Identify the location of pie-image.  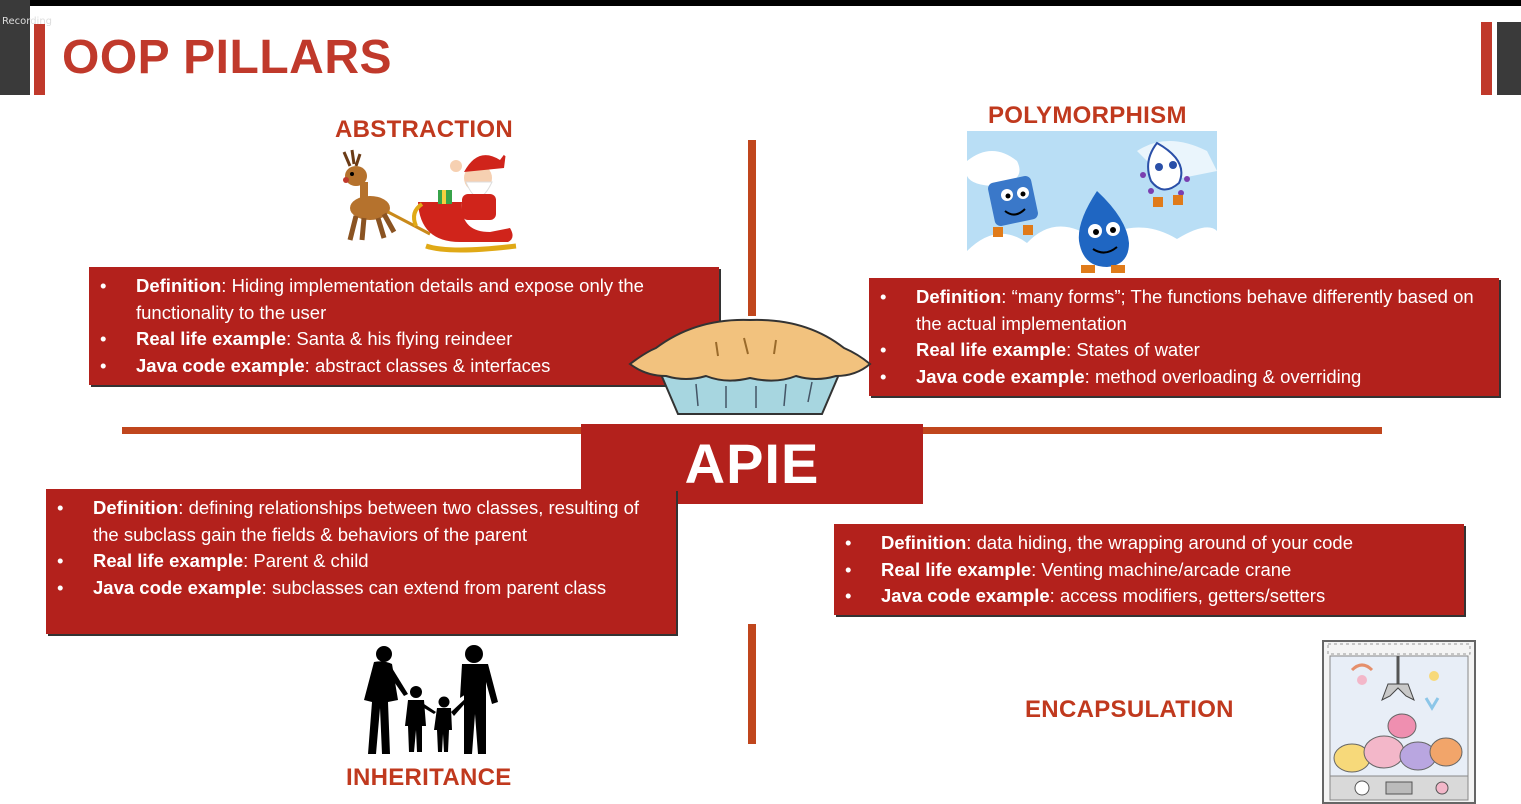
(750, 366).